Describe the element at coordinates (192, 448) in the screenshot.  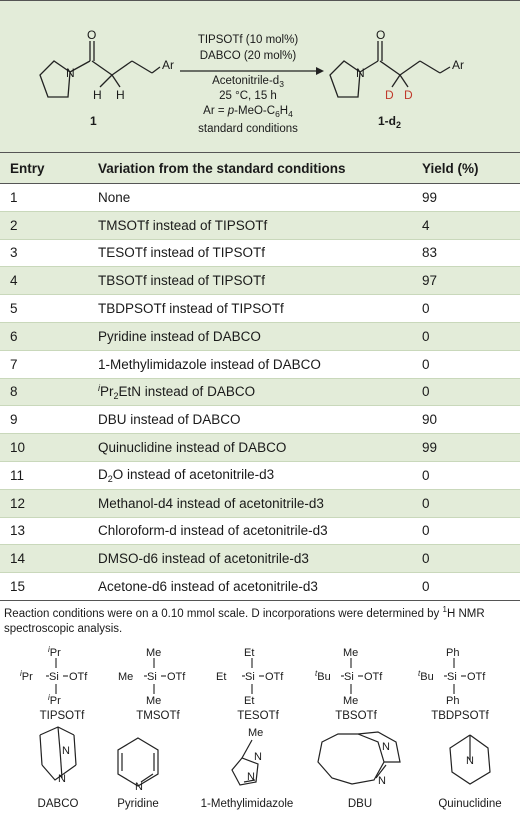
I see `cell-variation: Quinuclidine instead of DABCO` at that location.